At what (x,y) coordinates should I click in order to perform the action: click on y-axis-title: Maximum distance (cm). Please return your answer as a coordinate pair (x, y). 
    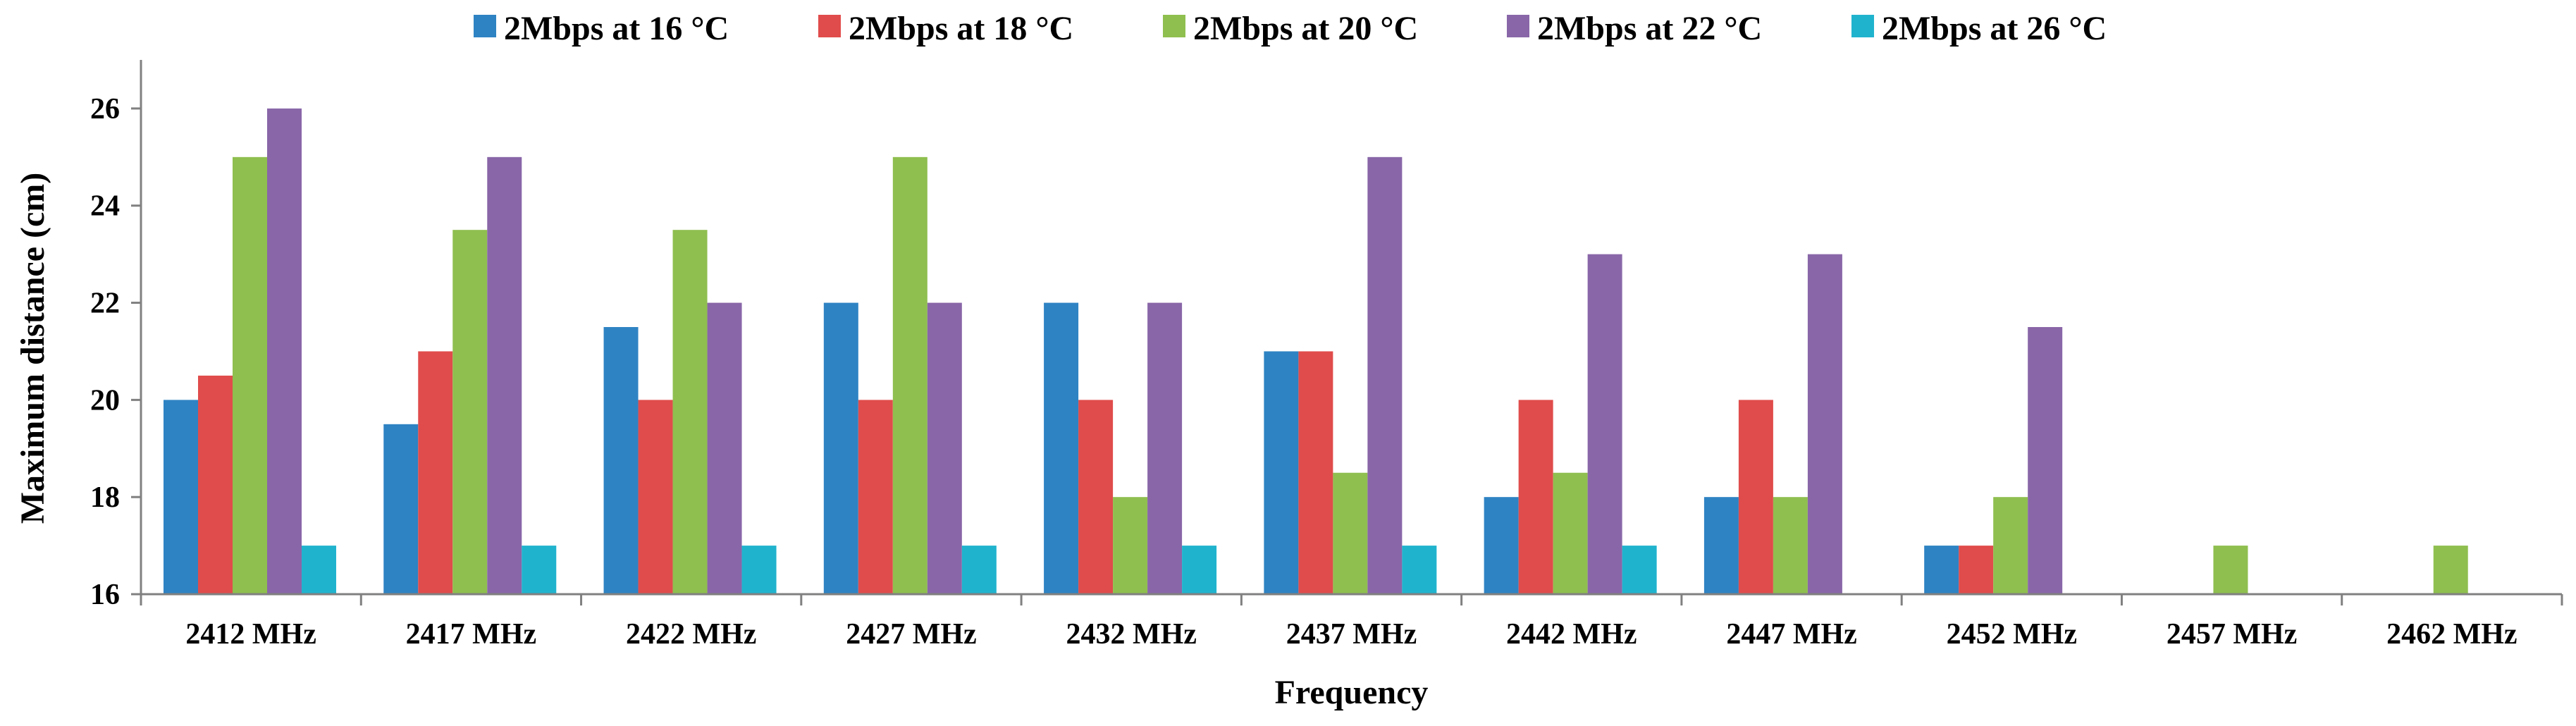
    Looking at the image, I should click on (32, 348).